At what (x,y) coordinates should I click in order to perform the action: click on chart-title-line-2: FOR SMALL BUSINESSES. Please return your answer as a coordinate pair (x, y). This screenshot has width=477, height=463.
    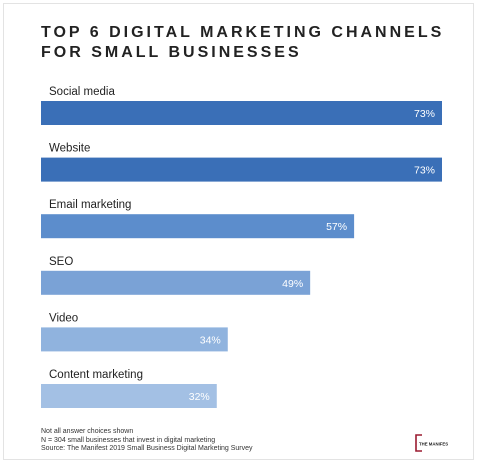
    Looking at the image, I should click on (171, 52).